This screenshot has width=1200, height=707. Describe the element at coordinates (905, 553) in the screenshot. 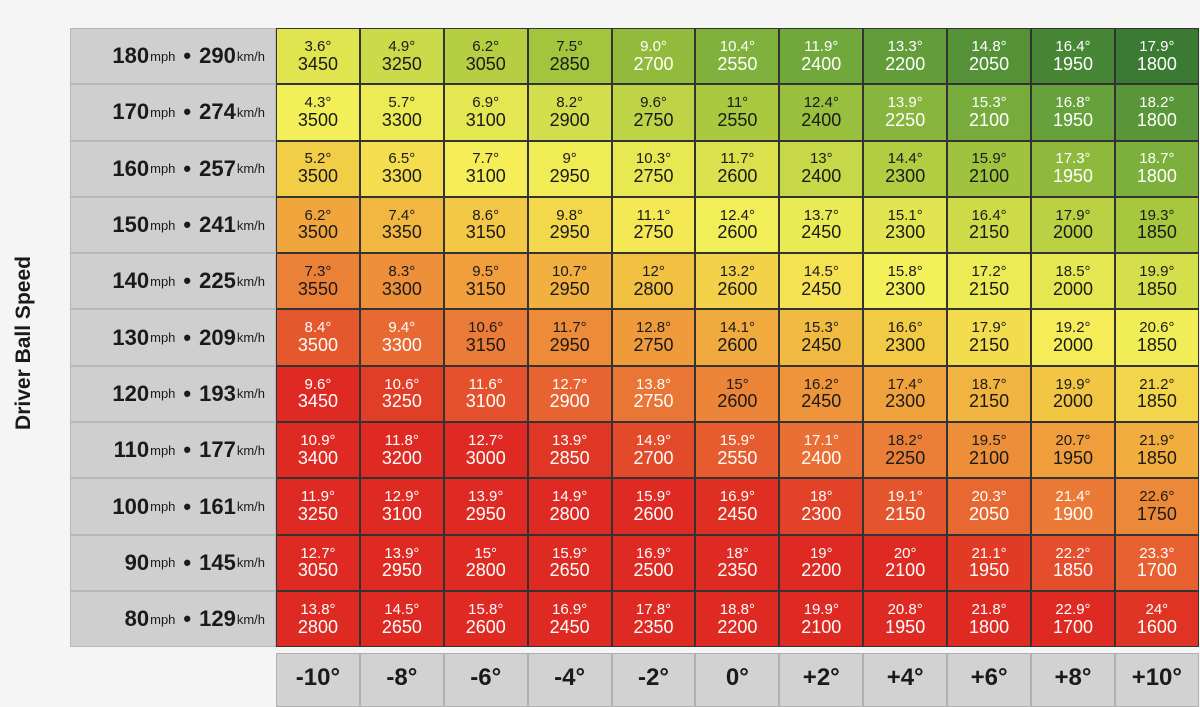

I see `launch-angle: 20°` at that location.